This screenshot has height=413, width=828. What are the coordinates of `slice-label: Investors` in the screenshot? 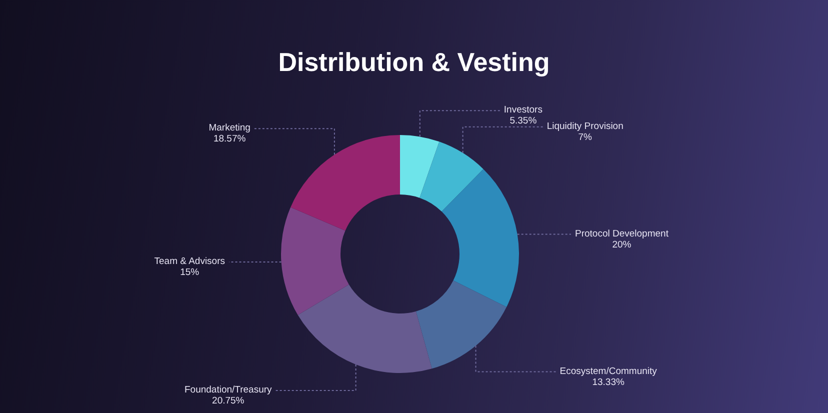 It's located at (523, 110).